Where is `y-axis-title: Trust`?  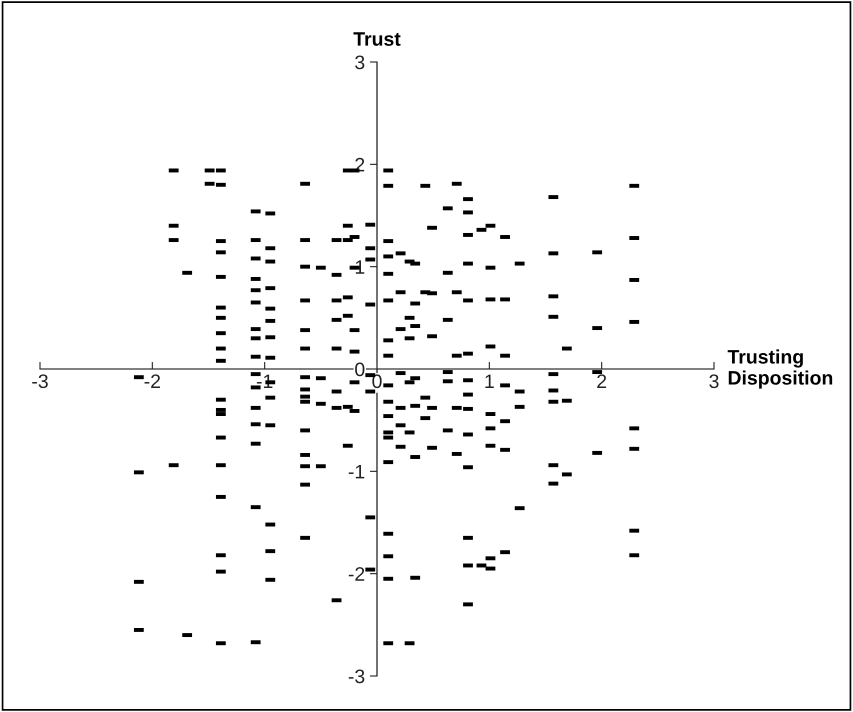
y-axis-title: Trust is located at coordinates (377, 39).